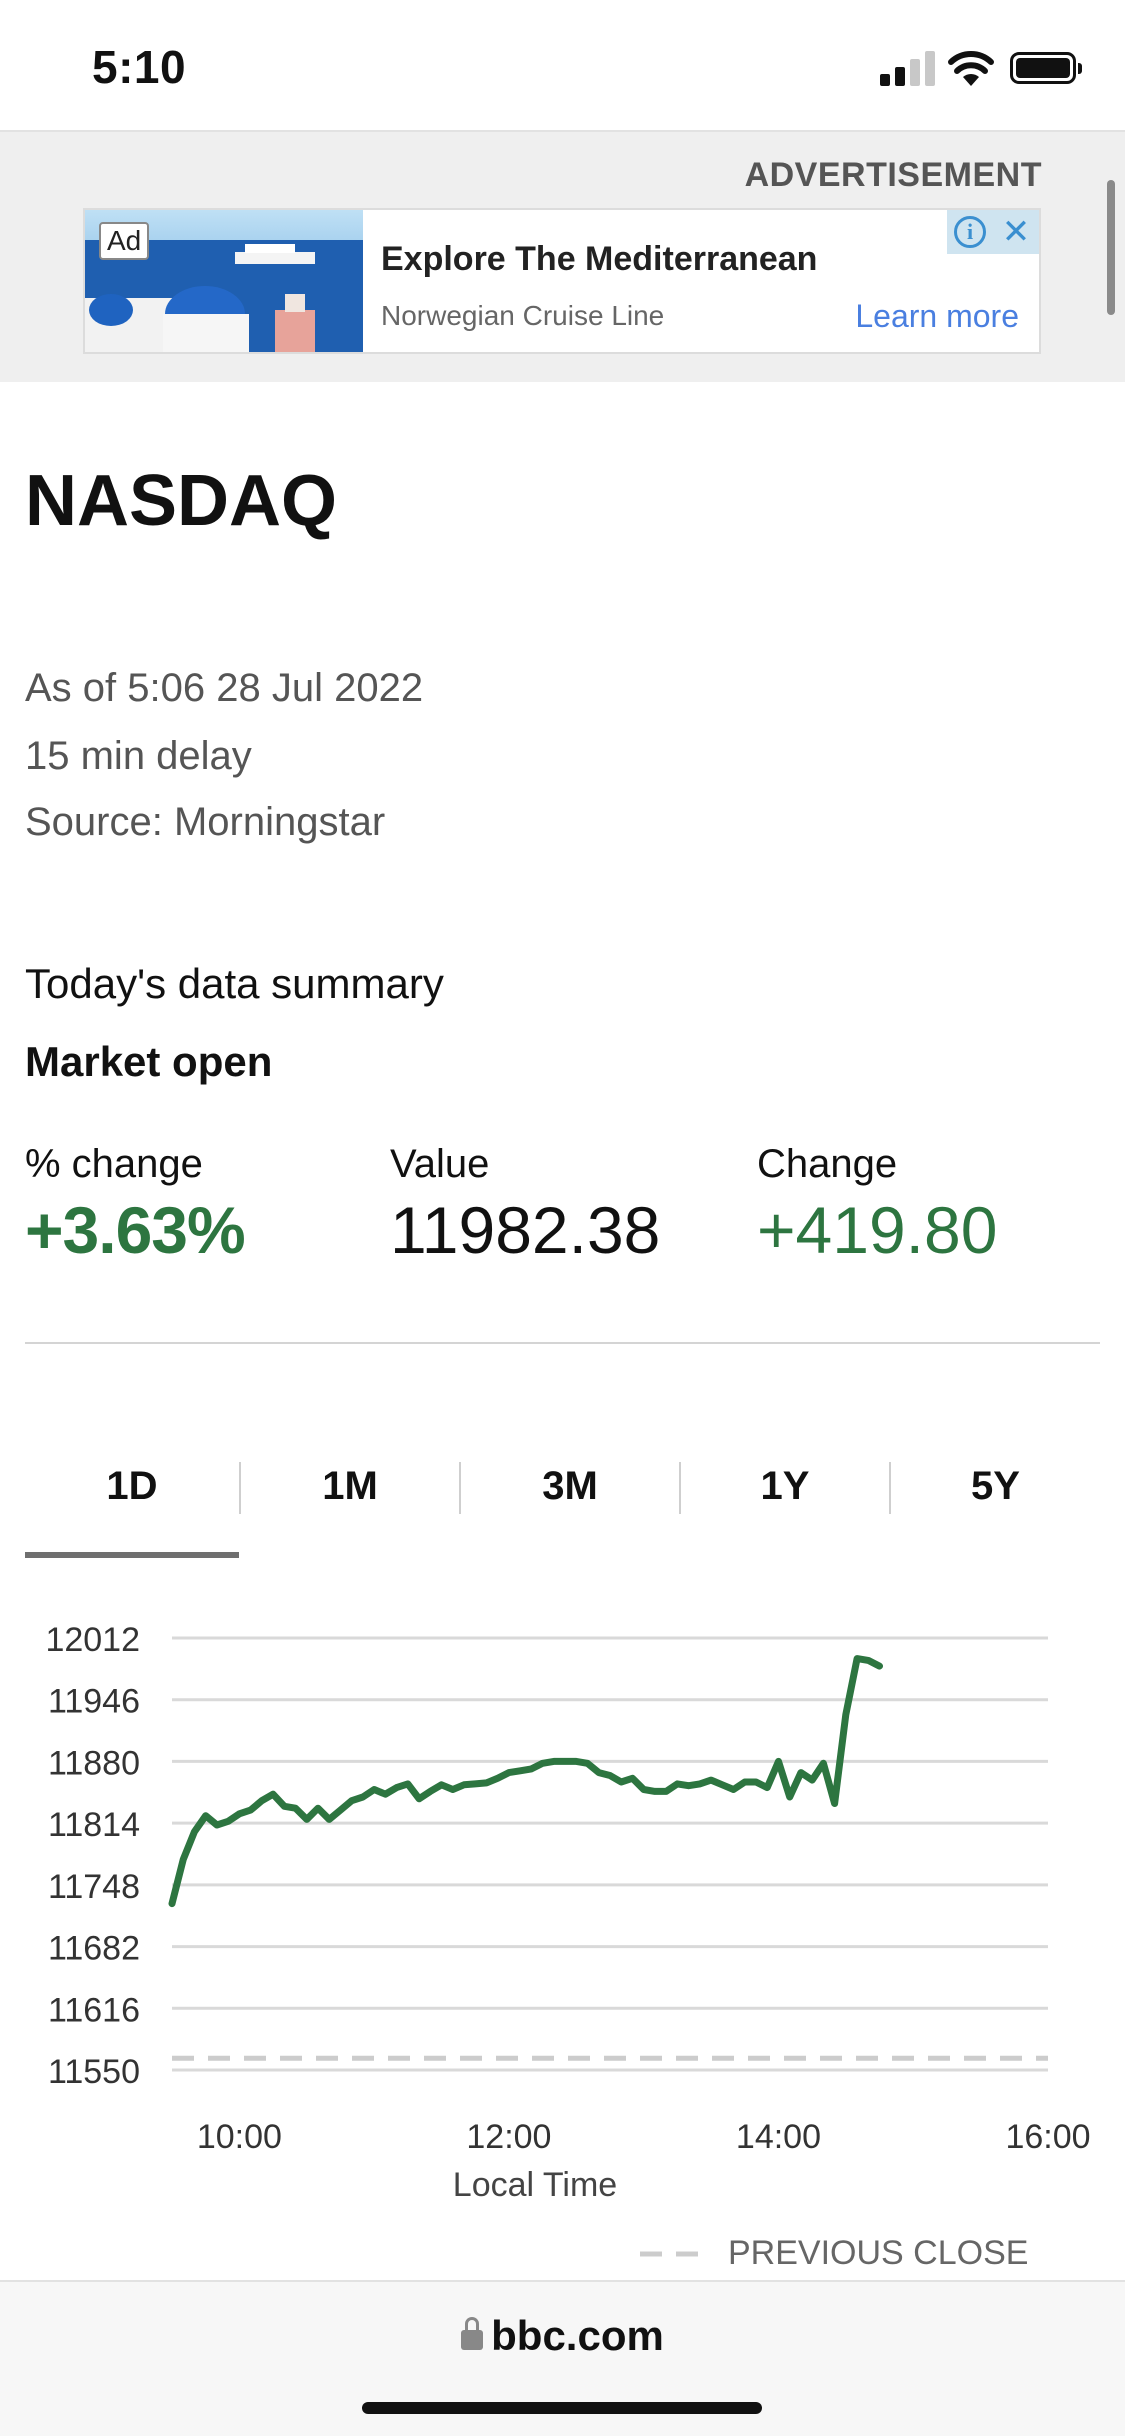 This screenshot has height=2436, width=1125. I want to click on scrollbar, so click(1111, 247).